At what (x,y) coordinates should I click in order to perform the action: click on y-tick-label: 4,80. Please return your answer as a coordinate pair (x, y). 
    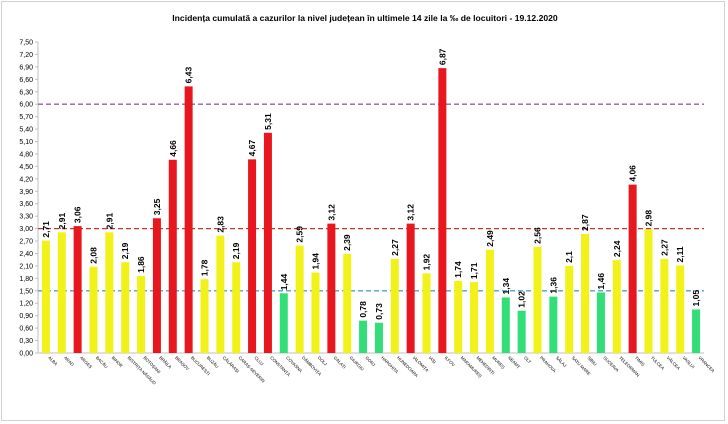
    Looking at the image, I should click on (26, 154).